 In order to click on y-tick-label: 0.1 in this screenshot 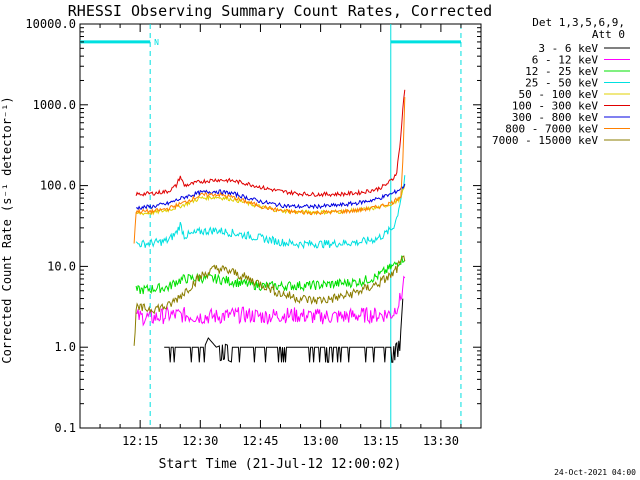, I will do `click(65, 428)`.